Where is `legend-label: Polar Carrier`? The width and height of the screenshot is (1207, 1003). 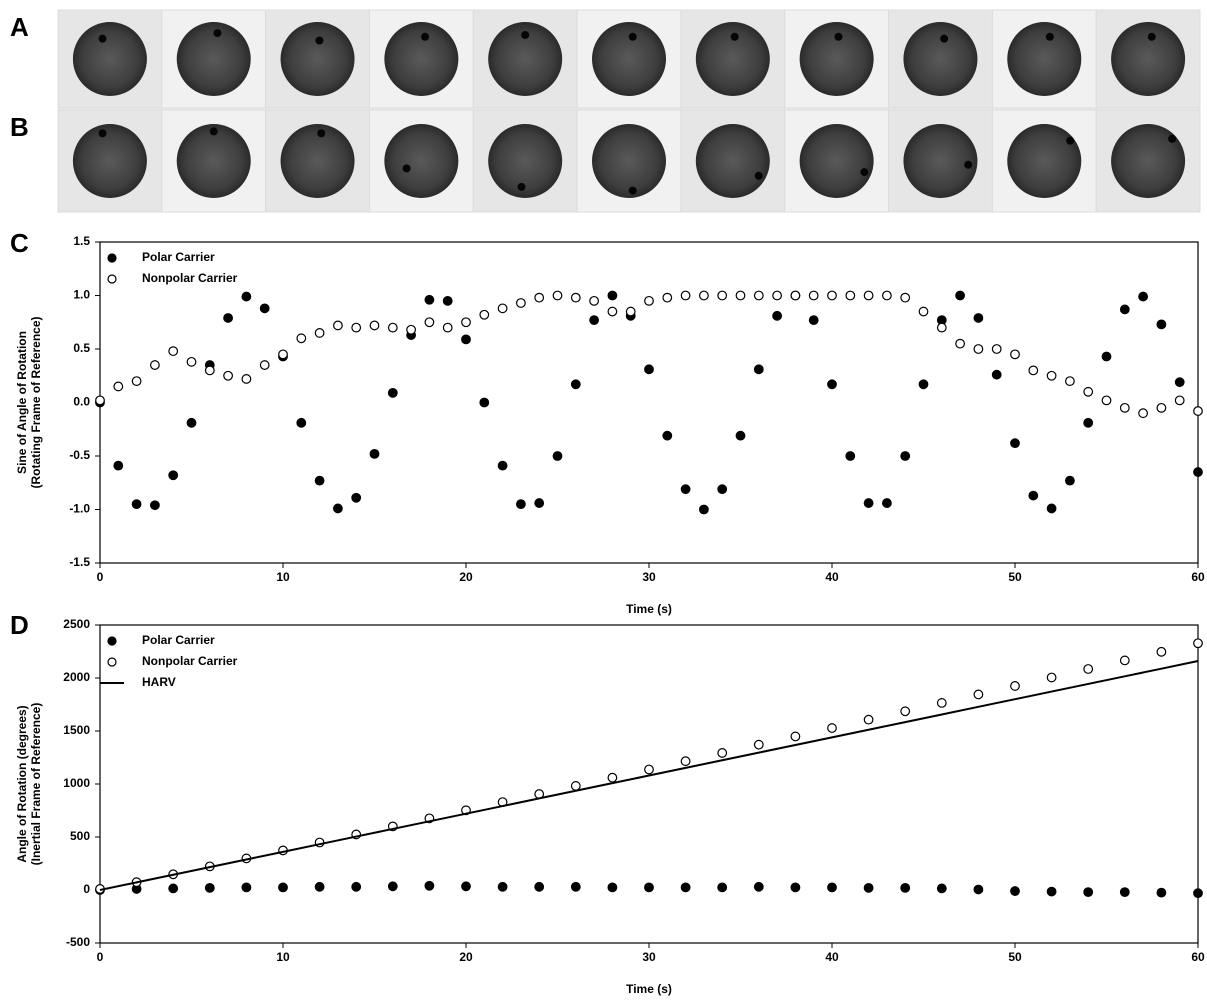 legend-label: Polar Carrier is located at coordinates (178, 640).